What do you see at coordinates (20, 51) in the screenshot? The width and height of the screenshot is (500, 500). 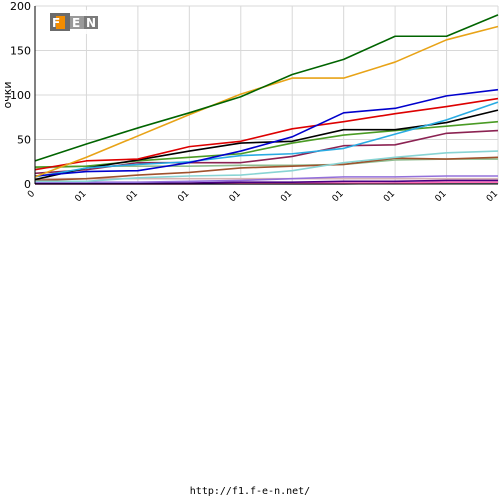 I see `y-tick-label: 150` at bounding box center [20, 51].